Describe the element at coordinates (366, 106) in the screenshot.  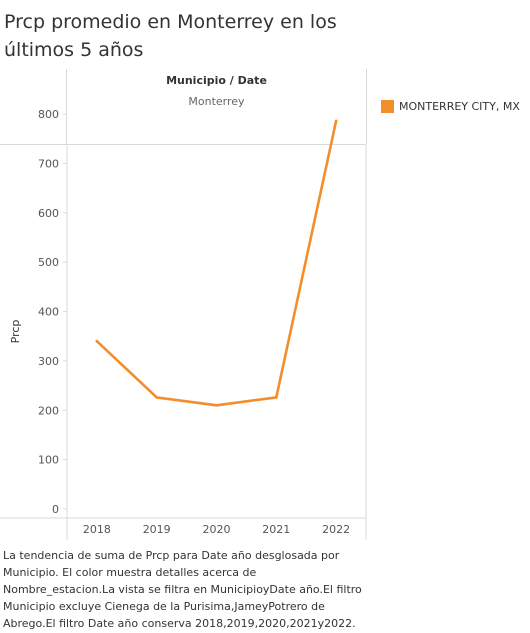
I see `header-right-border` at that location.